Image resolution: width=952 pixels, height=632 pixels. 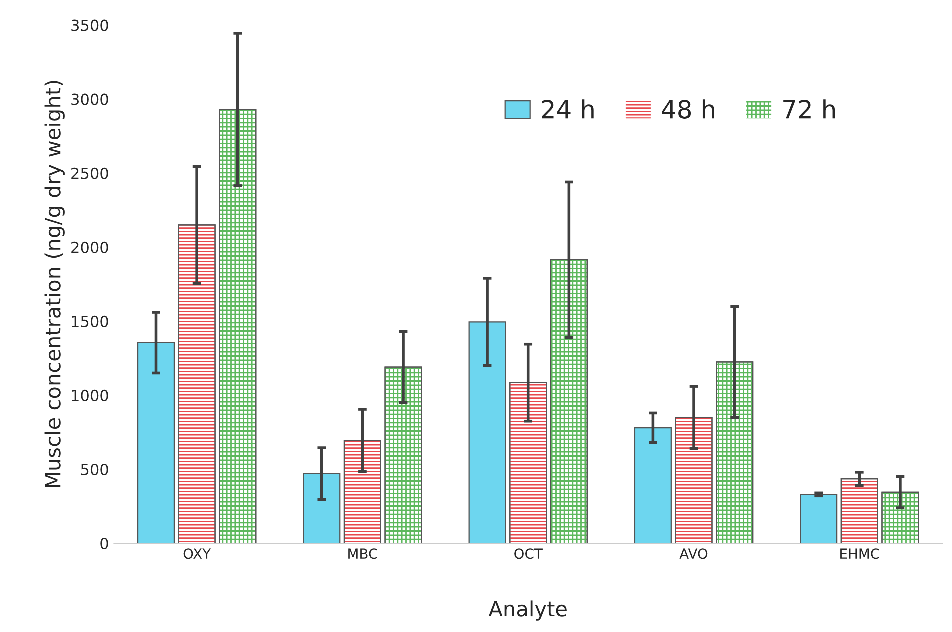 I want to click on y-tick-label: 3500, so click(x=90, y=26).